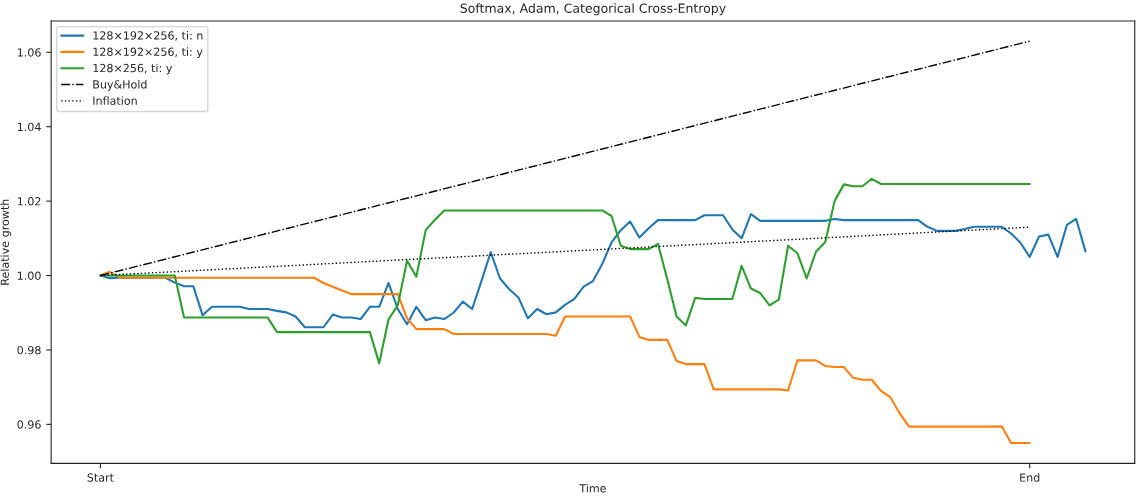 The image size is (1137, 501). Describe the element at coordinates (120, 85) in the screenshot. I see `legend-label: Buy&Hold` at that location.